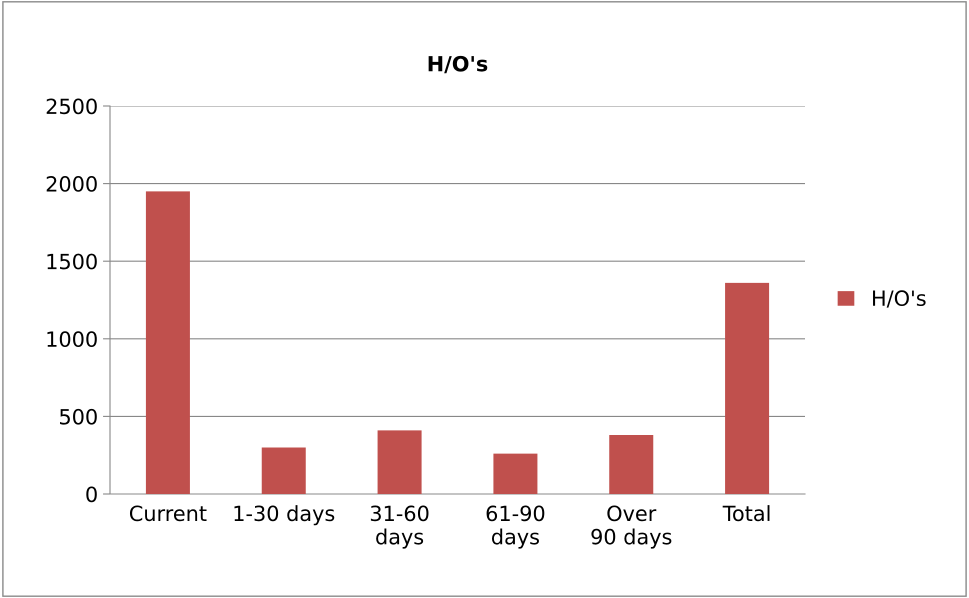 The height and width of the screenshot is (598, 969). What do you see at coordinates (72, 262) in the screenshot?
I see `y-tick-label: 1500` at bounding box center [72, 262].